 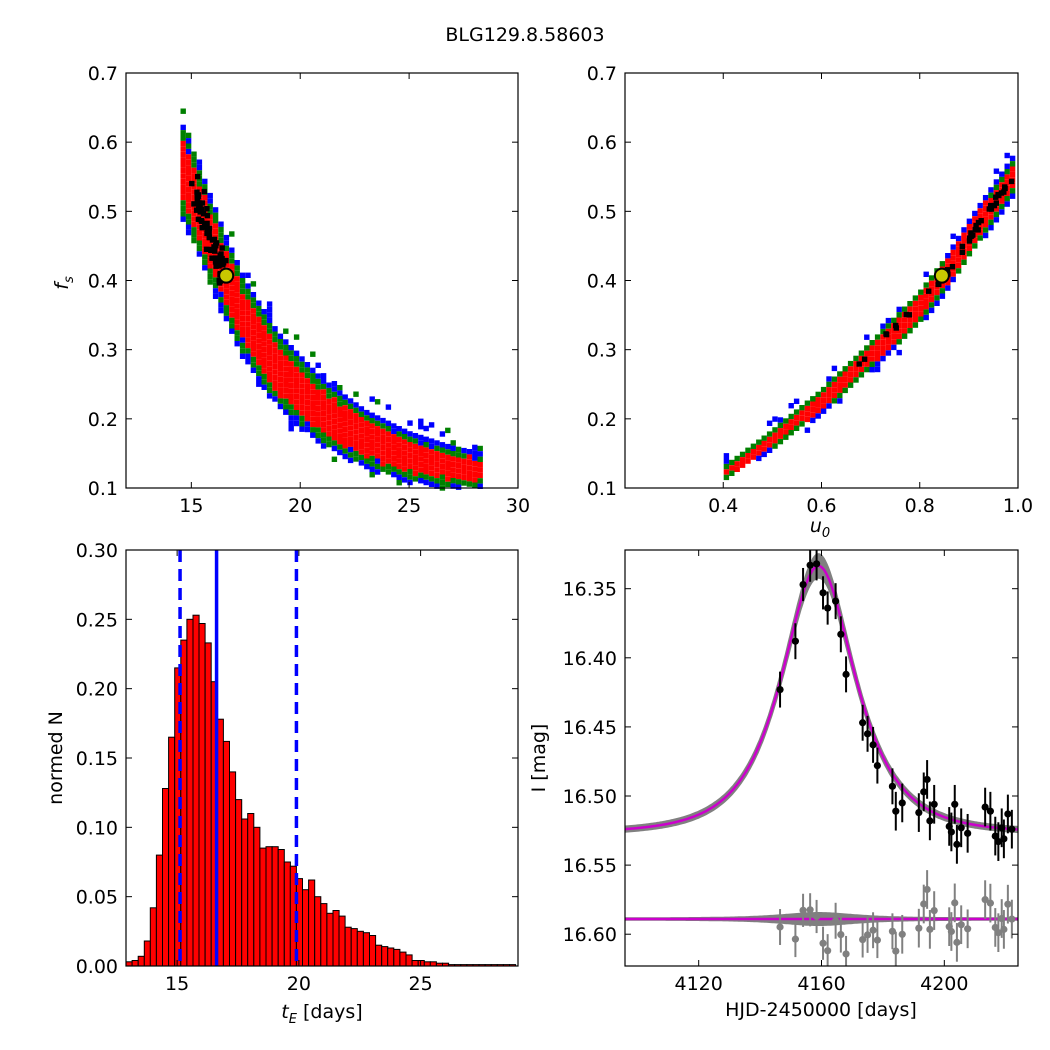 I want to click on x-tick-label: 0.4, so click(x=723, y=506).